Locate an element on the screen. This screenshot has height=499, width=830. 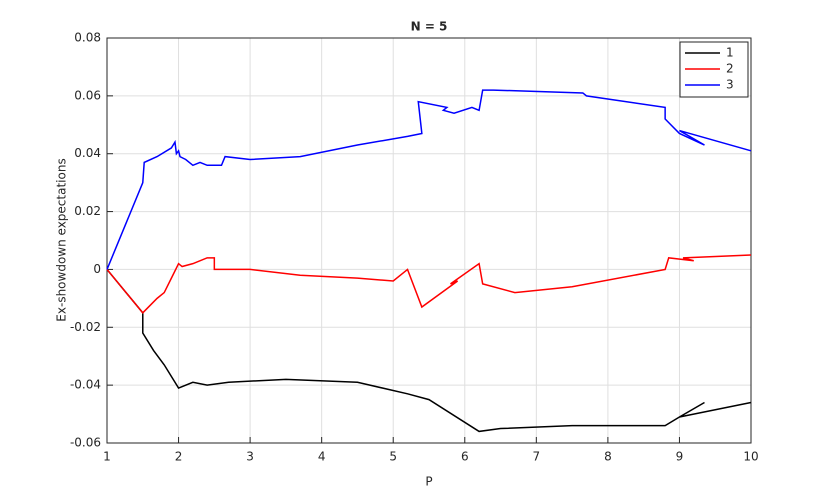
y-tick-label: 0 is located at coordinates (97, 269).